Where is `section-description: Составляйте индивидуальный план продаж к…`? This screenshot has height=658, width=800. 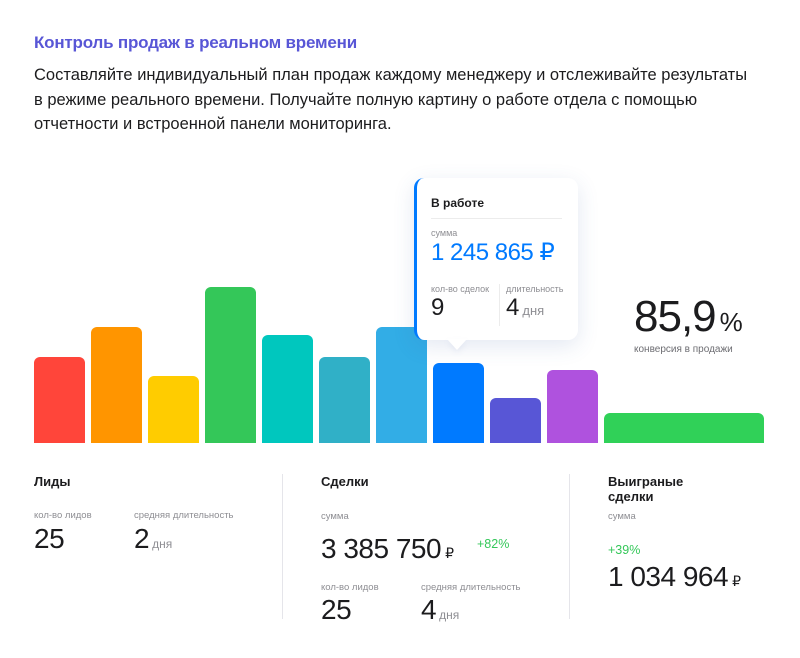
section-description: Составляйте индивидуальный план продаж к… is located at coordinates (391, 99).